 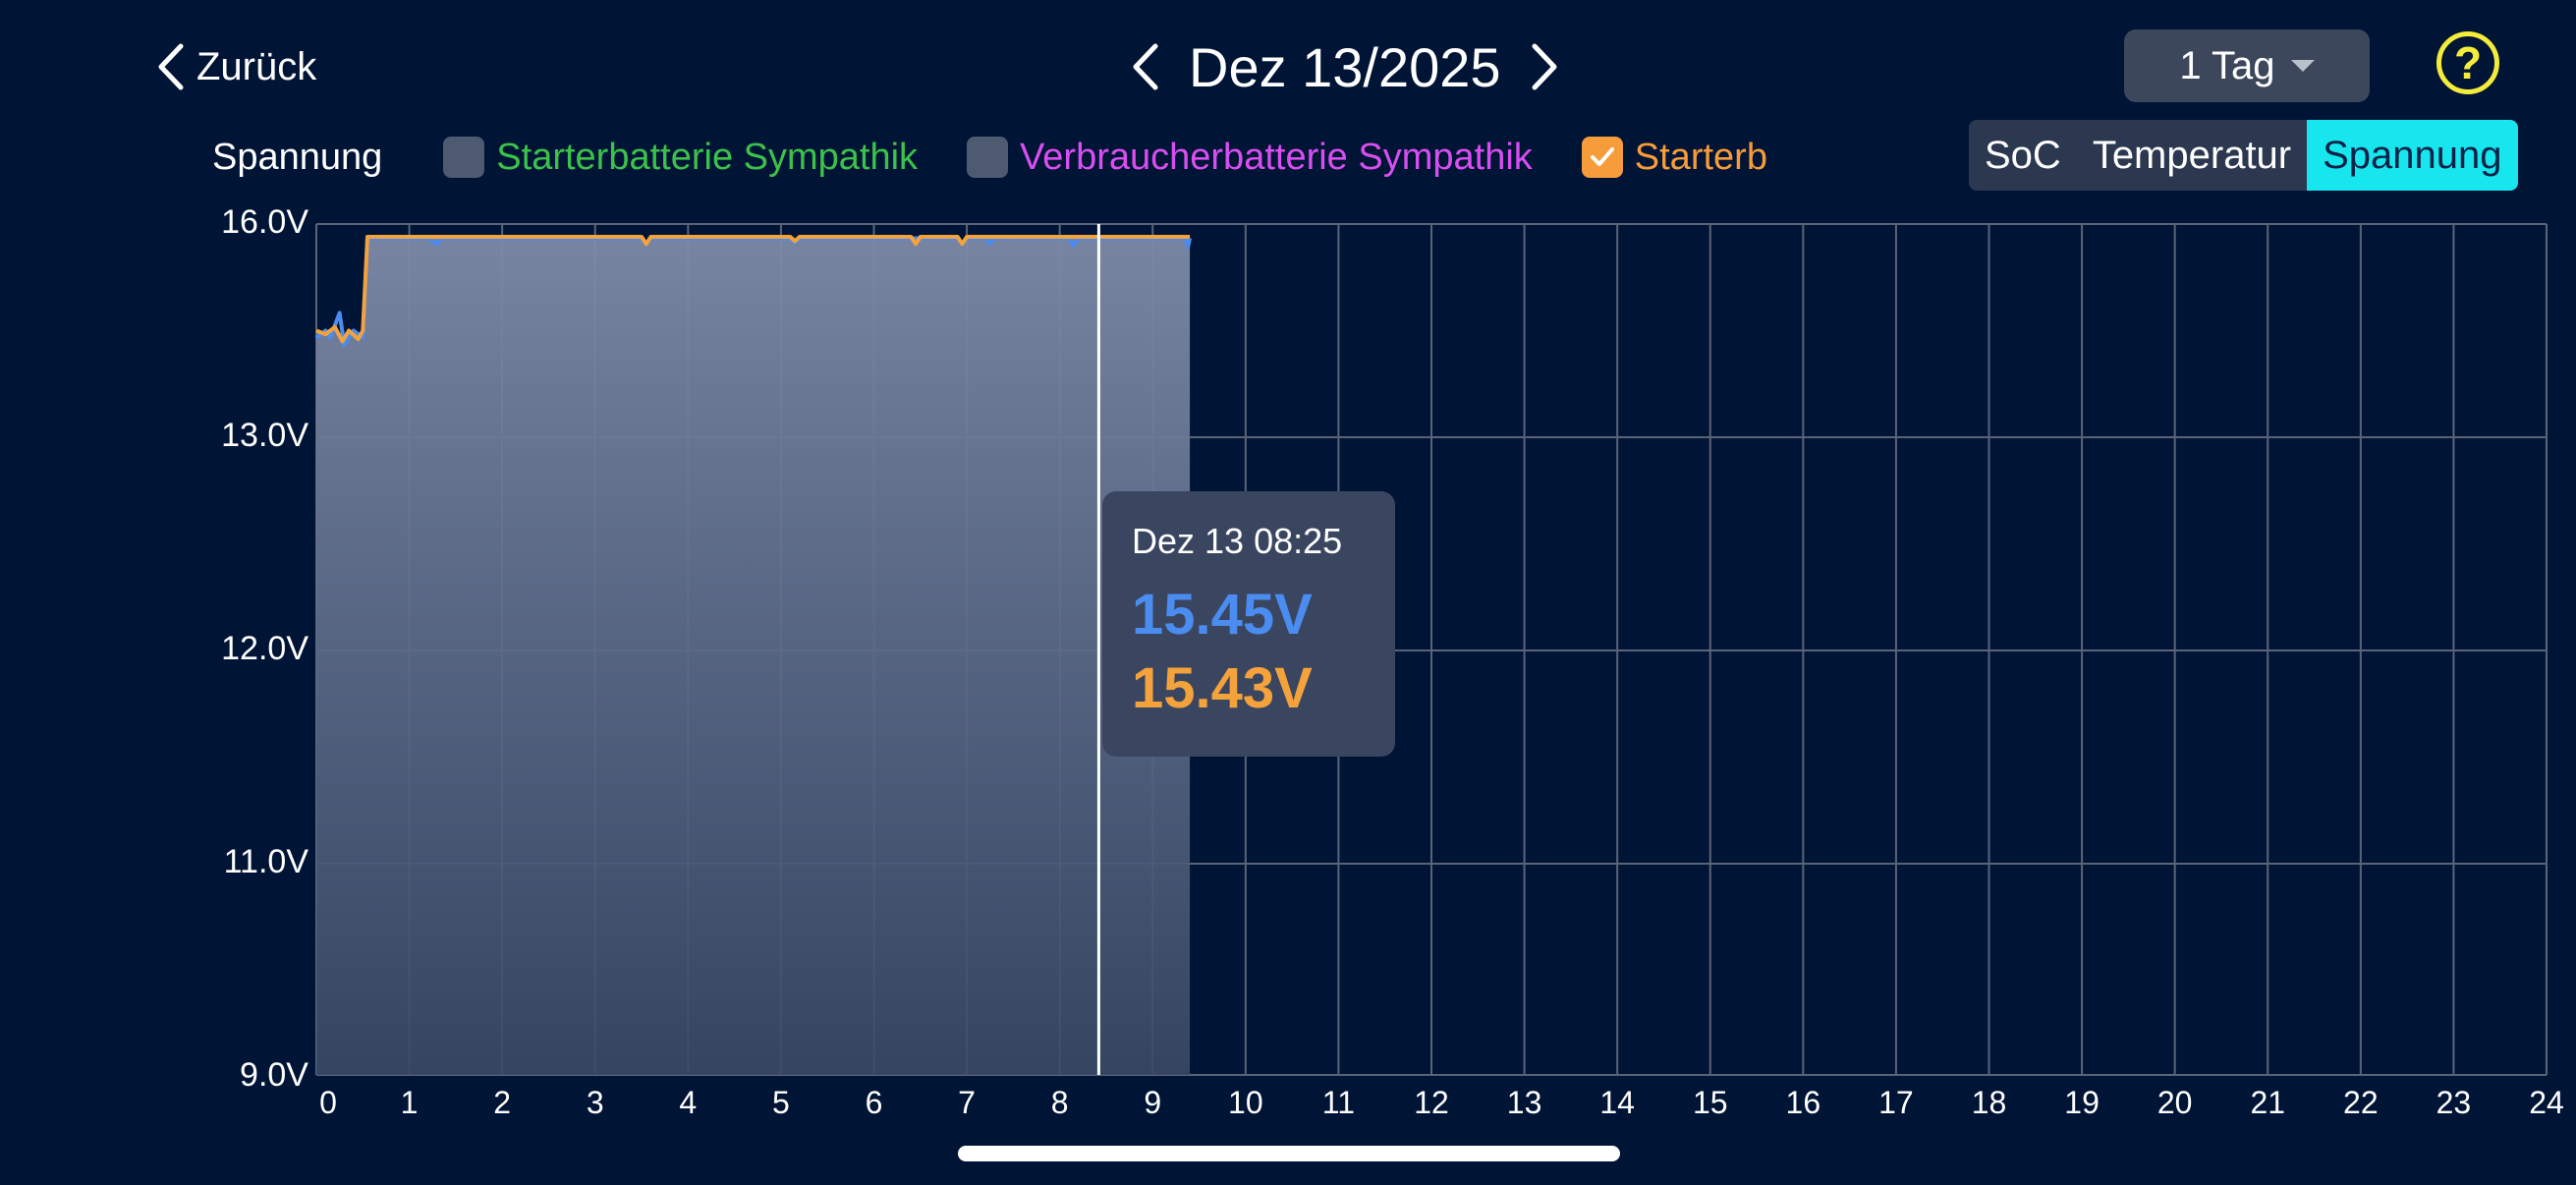 I want to click on tooltip-date: Dez 13 08:25, so click(x=1237, y=542).